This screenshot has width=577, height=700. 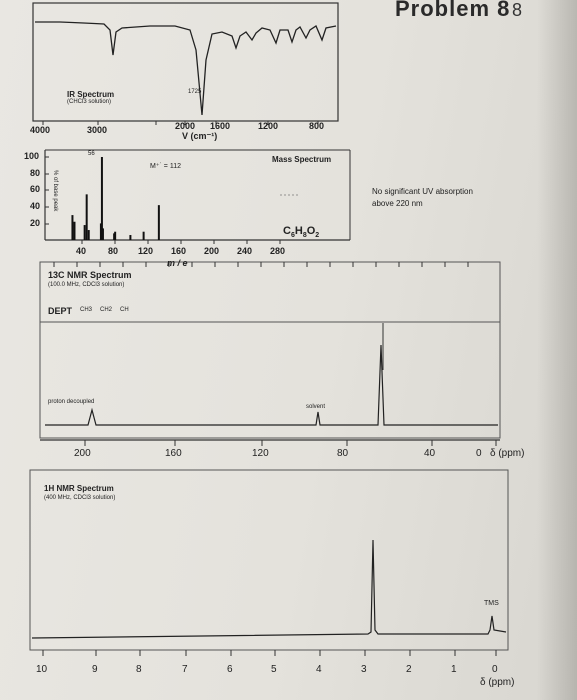 I want to click on ir-tick-4000: 4000, so click(x=40, y=130).